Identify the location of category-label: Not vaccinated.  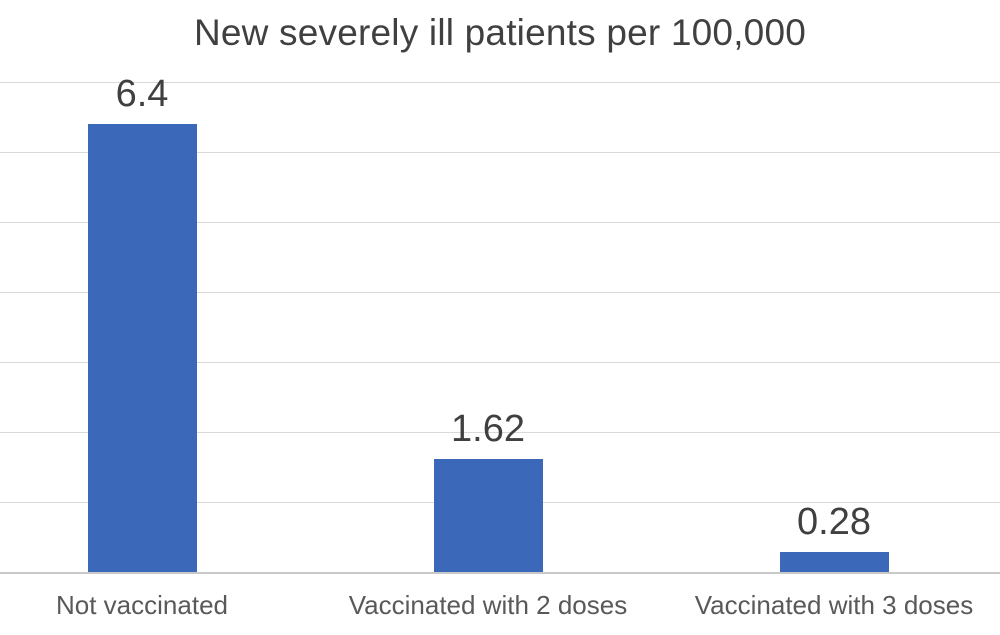
(142, 605).